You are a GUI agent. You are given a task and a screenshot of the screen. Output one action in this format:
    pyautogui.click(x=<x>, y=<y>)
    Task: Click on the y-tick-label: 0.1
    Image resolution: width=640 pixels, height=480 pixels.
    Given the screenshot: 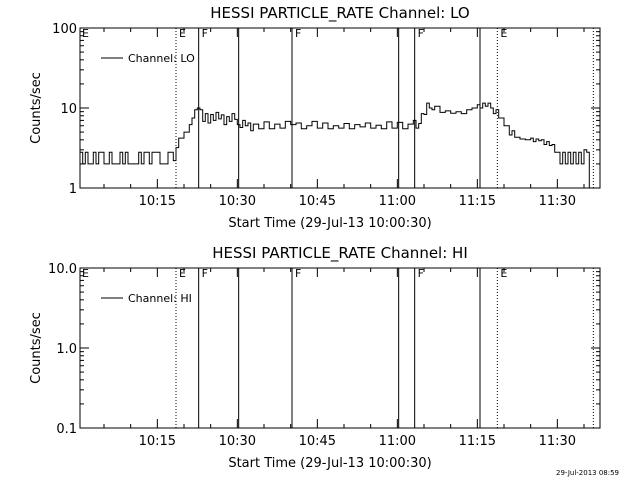 What is the action you would take?
    pyautogui.click(x=66, y=429)
    